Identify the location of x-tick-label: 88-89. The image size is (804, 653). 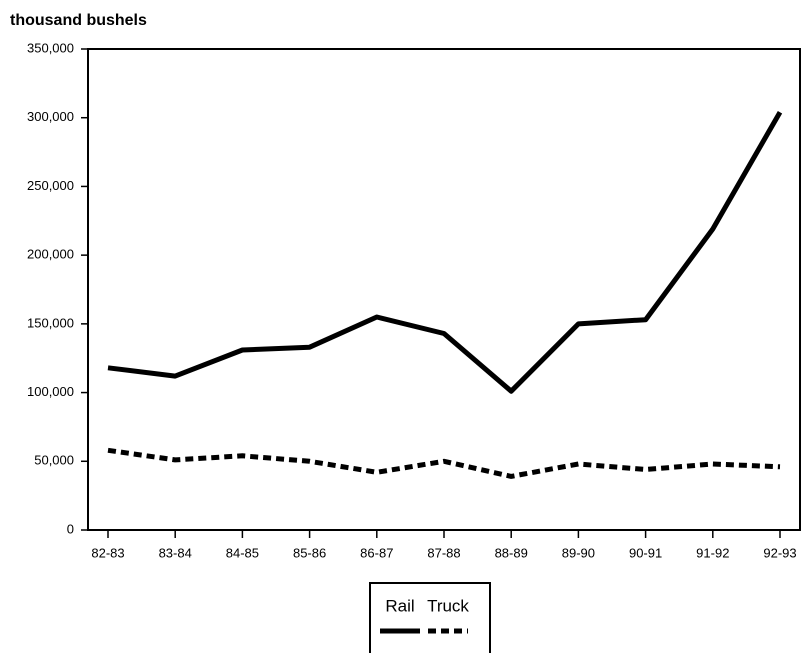
(511, 552).